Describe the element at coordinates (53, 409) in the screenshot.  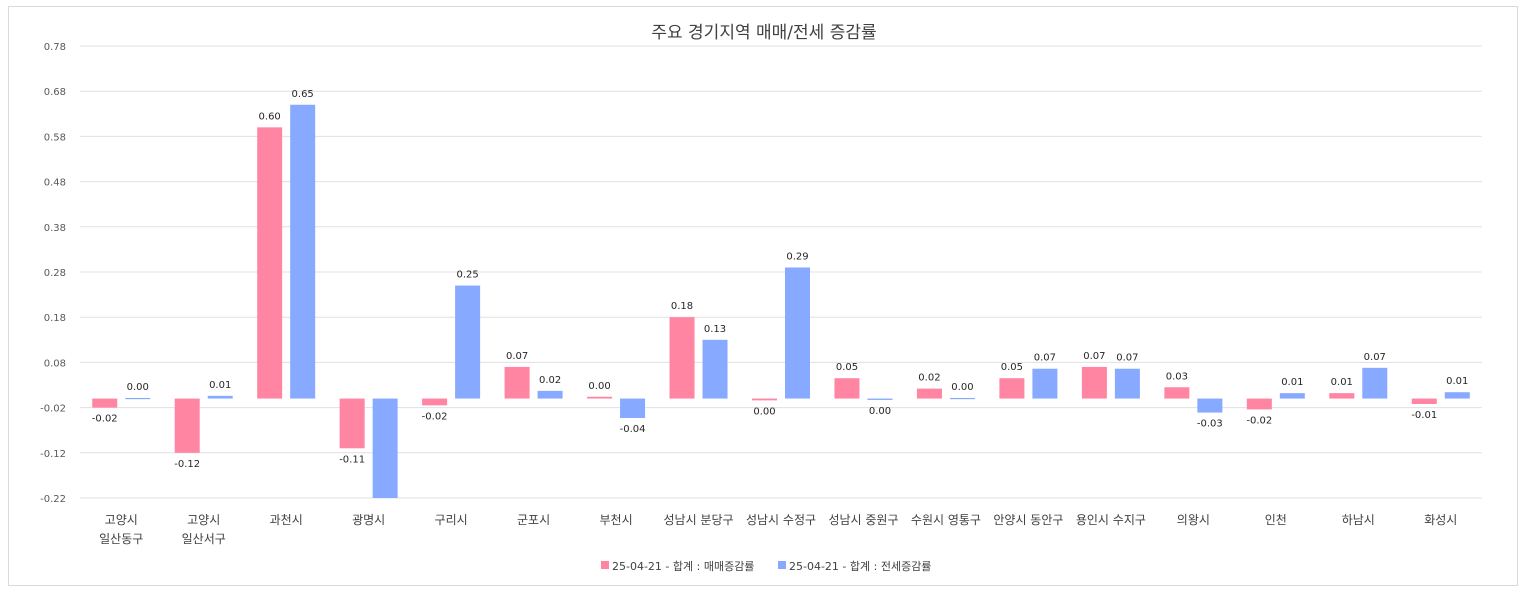
I see `y-tick-label: -0.02` at that location.